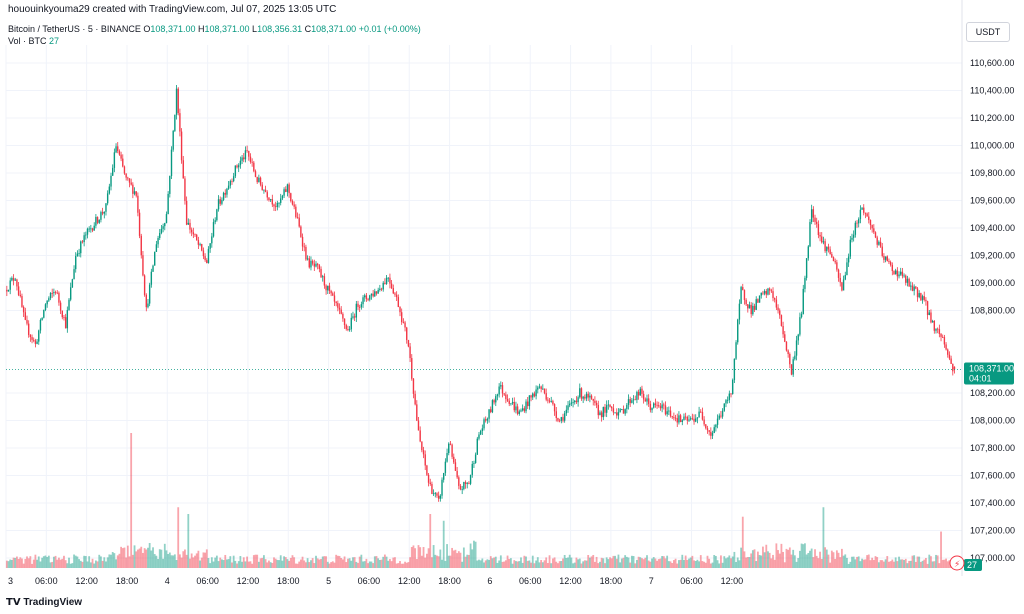 The width and height of the screenshot is (1024, 614). What do you see at coordinates (27, 41) in the screenshot?
I see `volume-label: Vol · BTC` at bounding box center [27, 41].